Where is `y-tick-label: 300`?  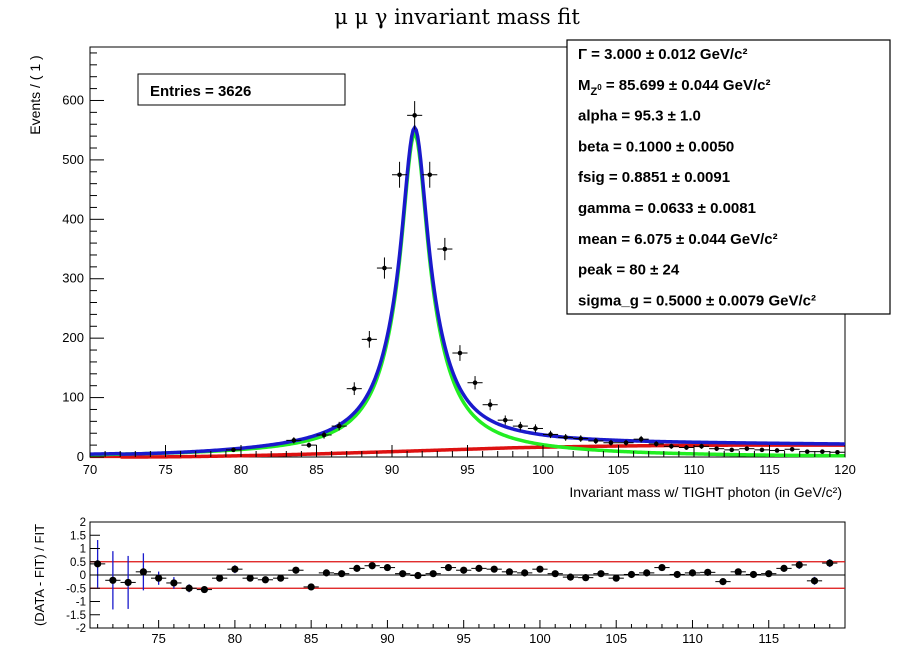
y-tick-label: 300 is located at coordinates (73, 278).